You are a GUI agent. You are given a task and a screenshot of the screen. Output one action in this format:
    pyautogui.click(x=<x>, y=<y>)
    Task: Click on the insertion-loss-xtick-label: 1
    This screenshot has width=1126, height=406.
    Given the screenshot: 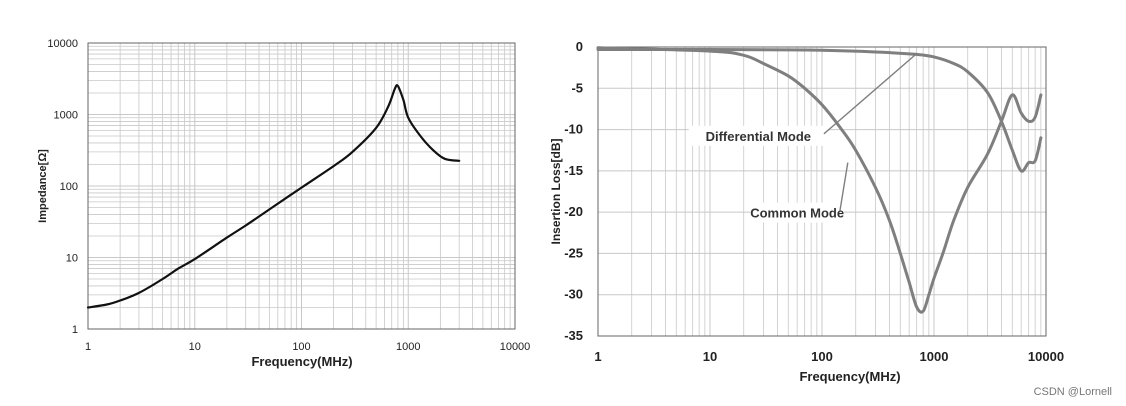 What is the action you would take?
    pyautogui.click(x=597, y=356)
    